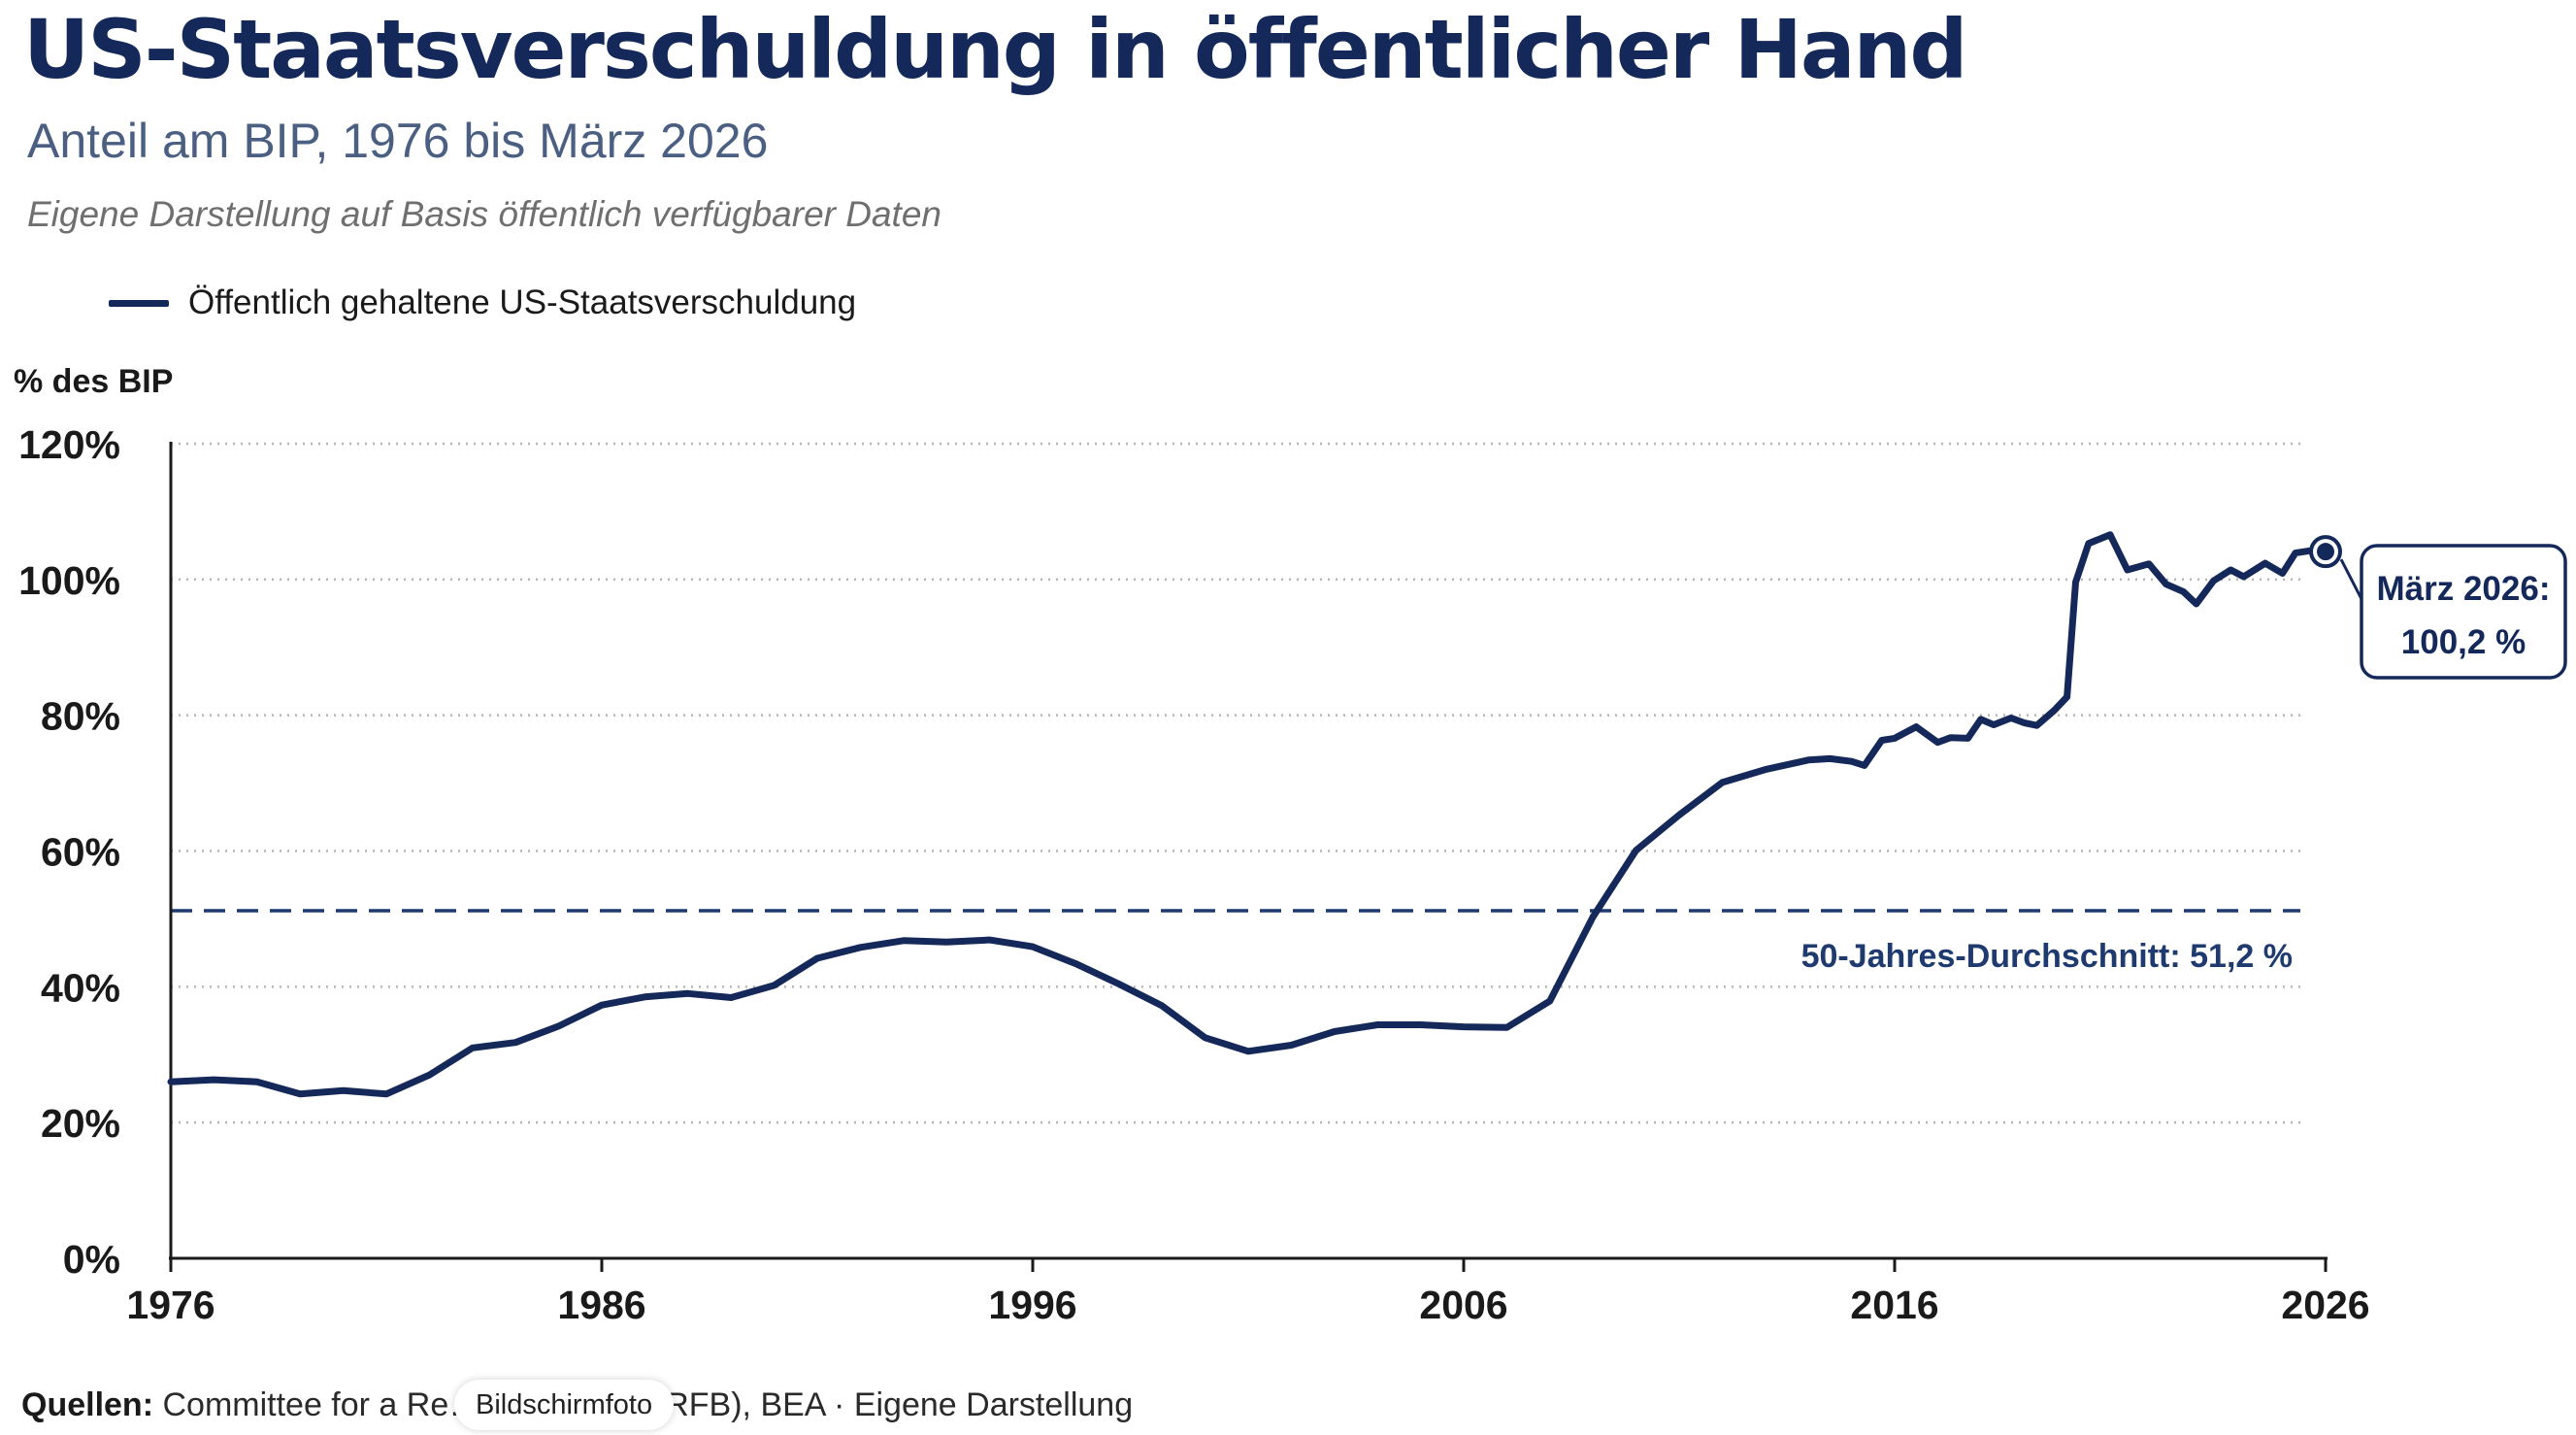 This screenshot has height=1435, width=2576. What do you see at coordinates (1463, 1305) in the screenshot?
I see `x-tick-label-2006: 2006` at bounding box center [1463, 1305].